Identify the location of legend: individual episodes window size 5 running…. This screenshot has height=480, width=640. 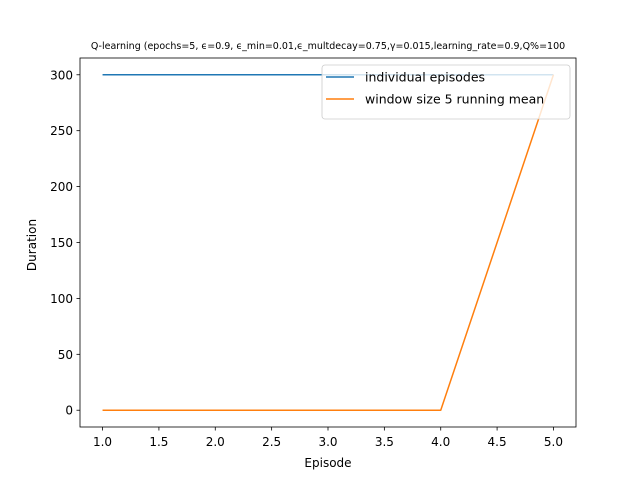
(446, 92).